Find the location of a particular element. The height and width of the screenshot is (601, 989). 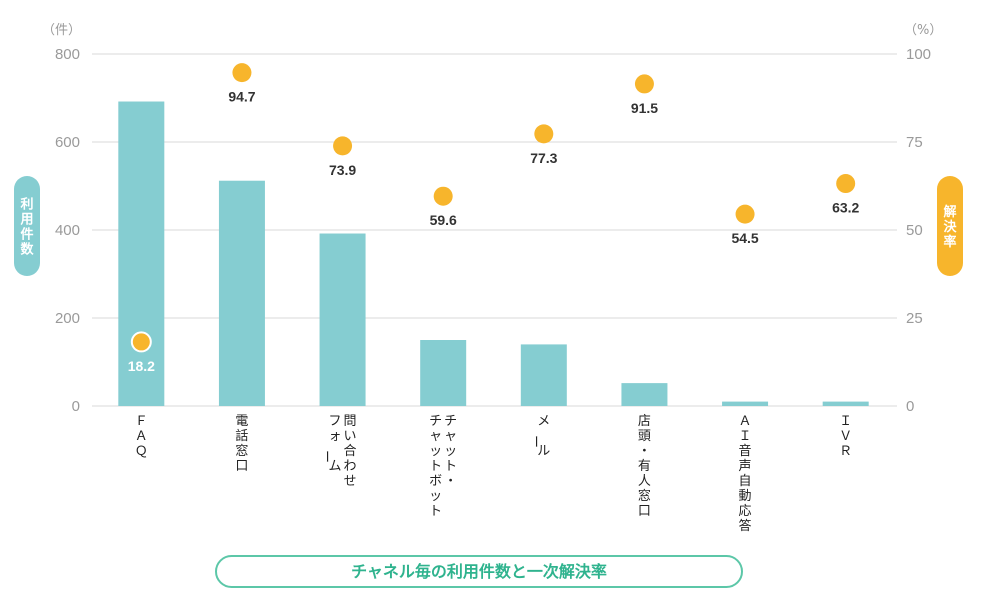

point-label: 18.2 is located at coordinates (141, 366).